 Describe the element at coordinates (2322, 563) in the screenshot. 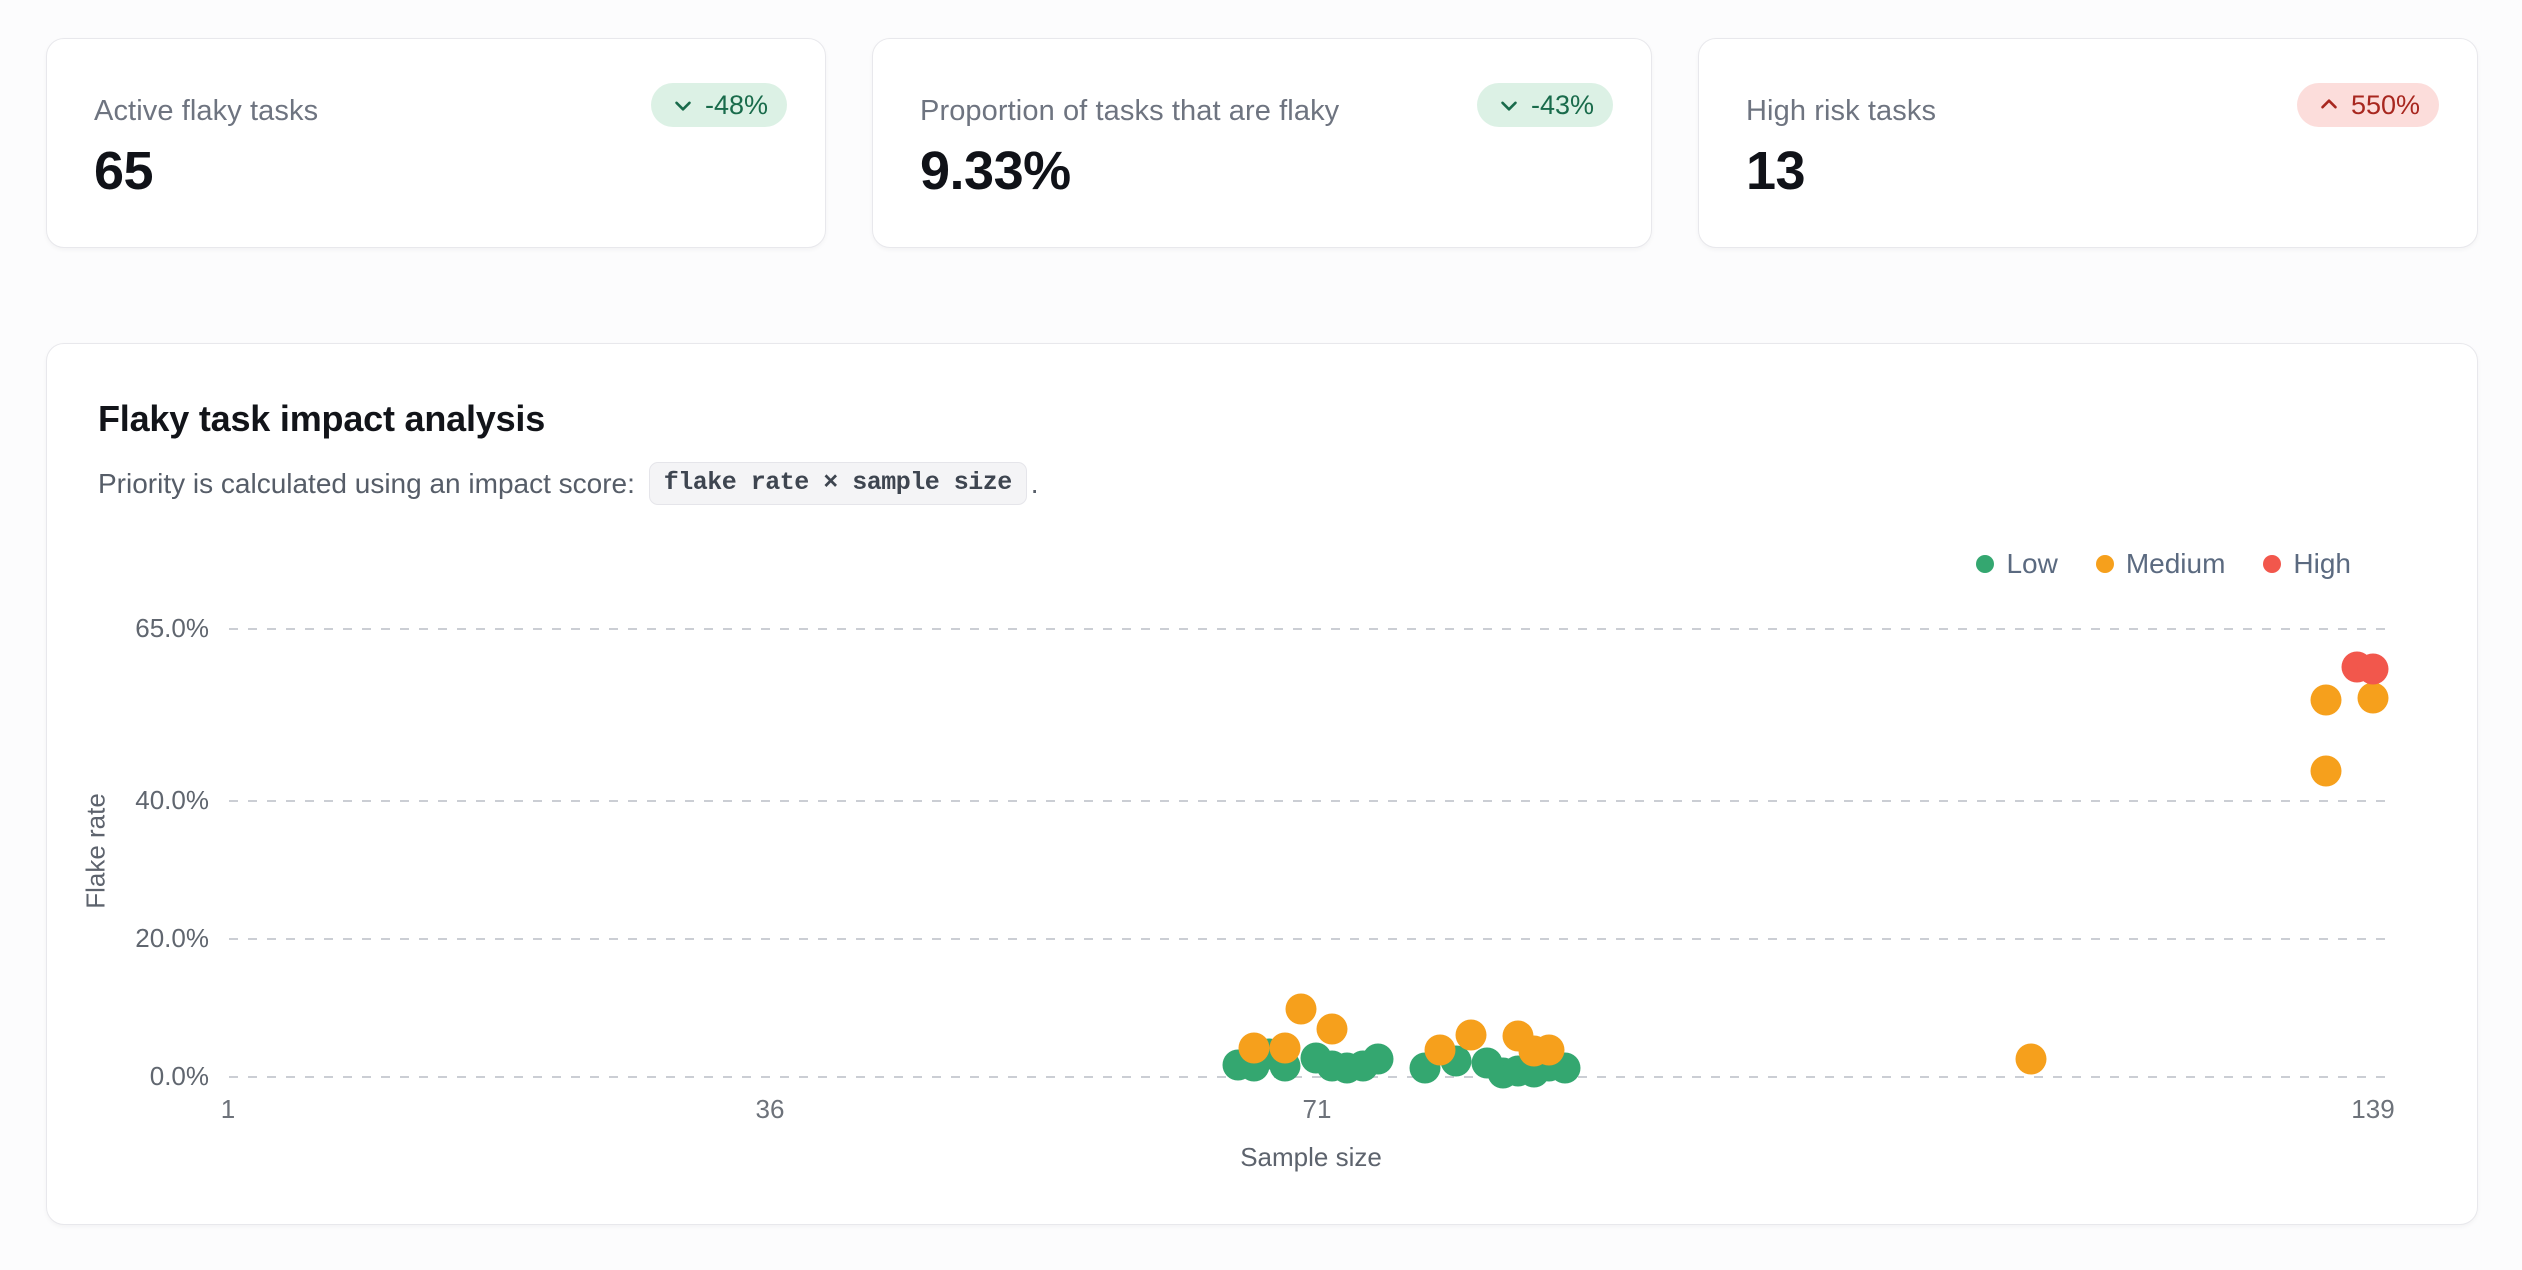

I see `legend-label: High` at that location.